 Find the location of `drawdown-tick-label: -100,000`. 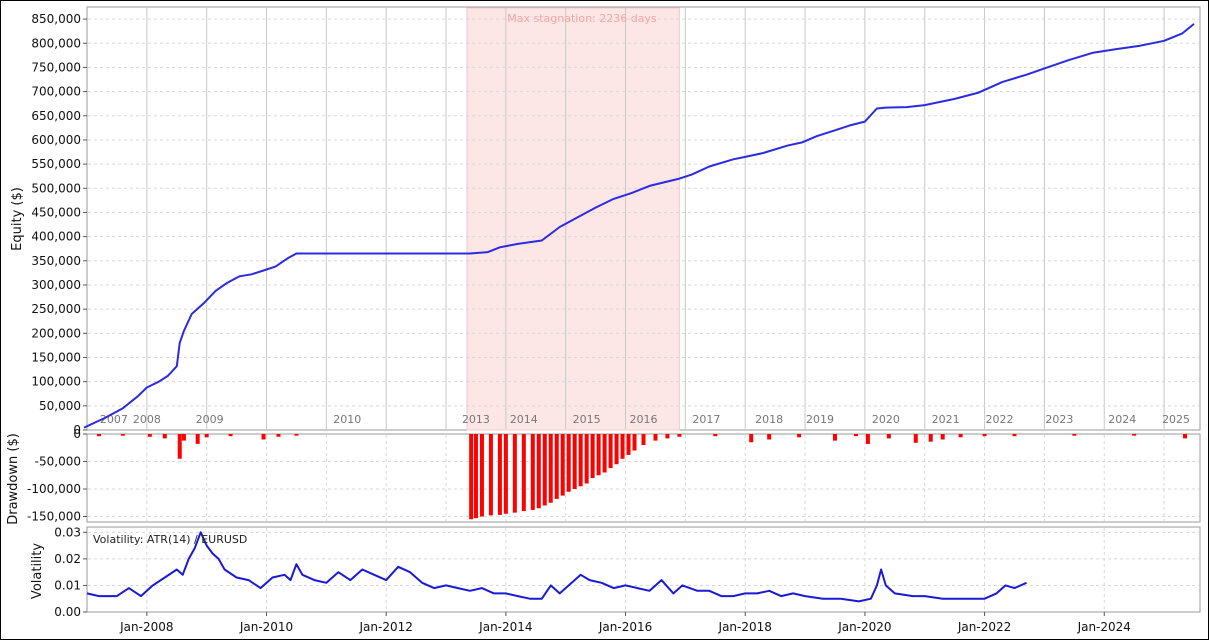

drawdown-tick-label: -100,000 is located at coordinates (54, 489).